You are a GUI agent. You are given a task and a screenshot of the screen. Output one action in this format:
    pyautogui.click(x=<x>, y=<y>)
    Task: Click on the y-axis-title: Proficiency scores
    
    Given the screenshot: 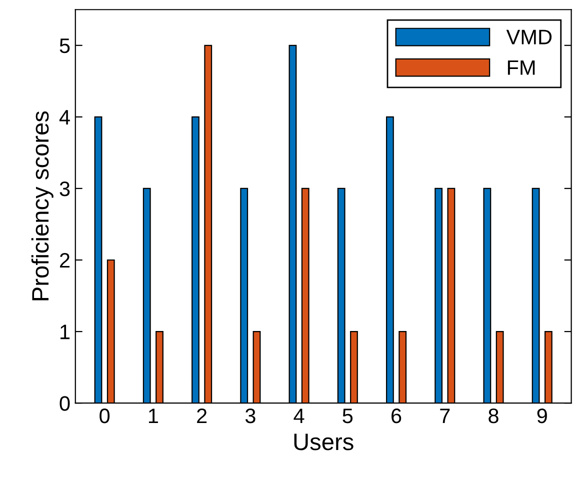 What is the action you would take?
    pyautogui.click(x=42, y=205)
    